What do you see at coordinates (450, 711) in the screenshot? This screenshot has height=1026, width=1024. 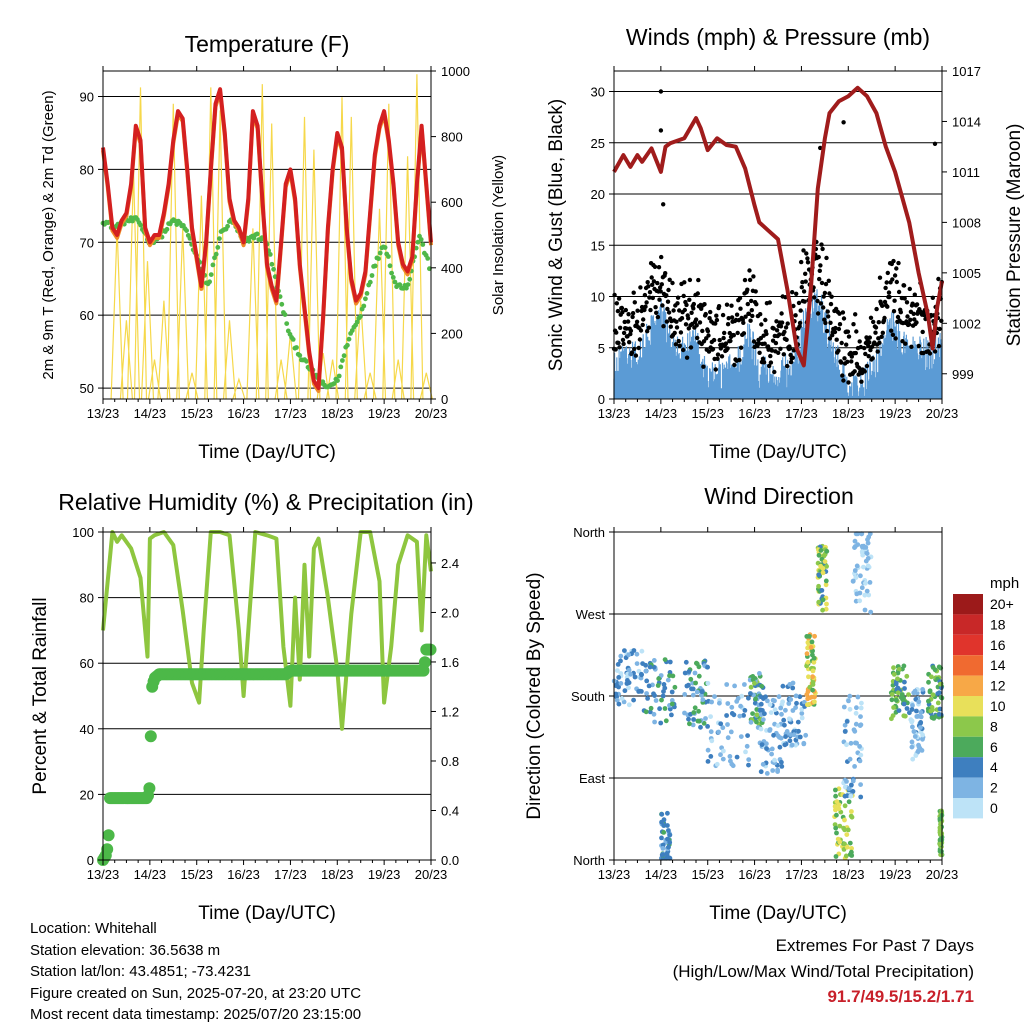 I see `y2-tick-label: 1.2` at bounding box center [450, 711].